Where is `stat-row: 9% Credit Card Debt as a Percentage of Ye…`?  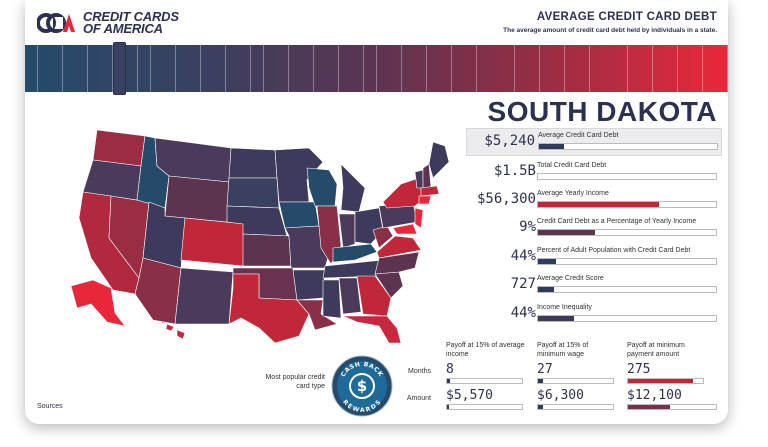
stat-row: 9% Credit Card Debt as a Percentage of Ye… is located at coordinates (594, 229).